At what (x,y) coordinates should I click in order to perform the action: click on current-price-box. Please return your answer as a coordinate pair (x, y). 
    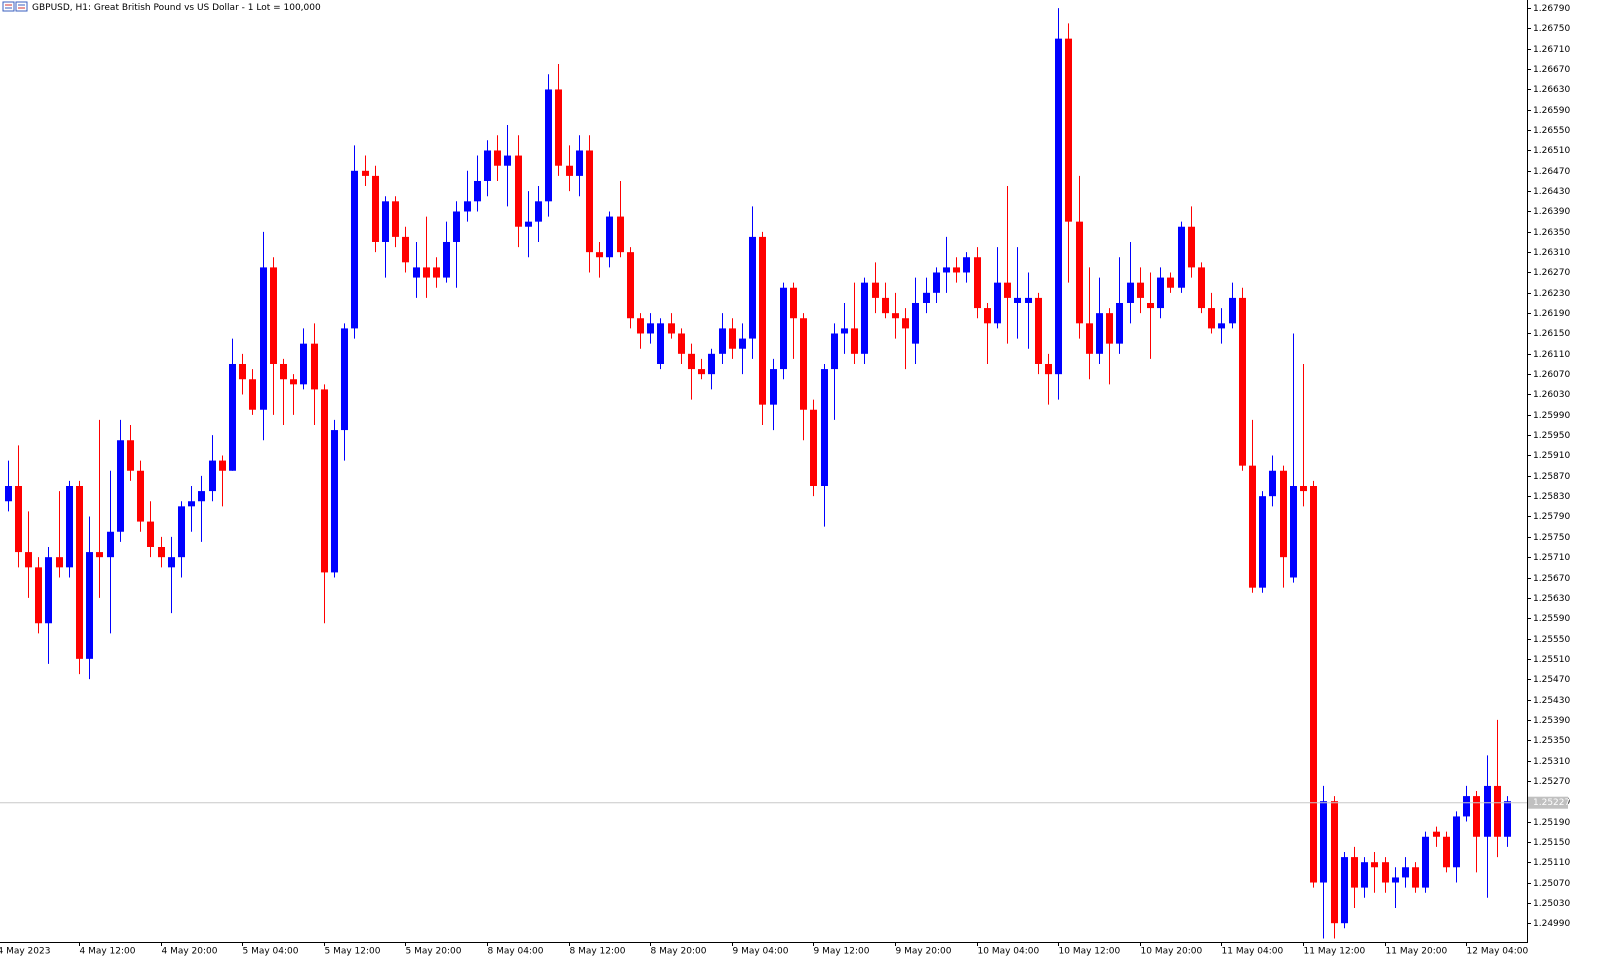
    Looking at the image, I should click on (1548, 802).